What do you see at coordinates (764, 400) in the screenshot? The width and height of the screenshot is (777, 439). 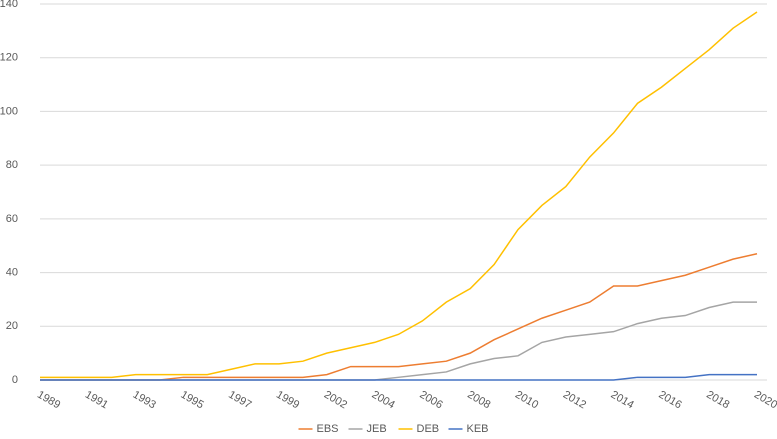 I see `x-tick-label: 2020` at bounding box center [764, 400].